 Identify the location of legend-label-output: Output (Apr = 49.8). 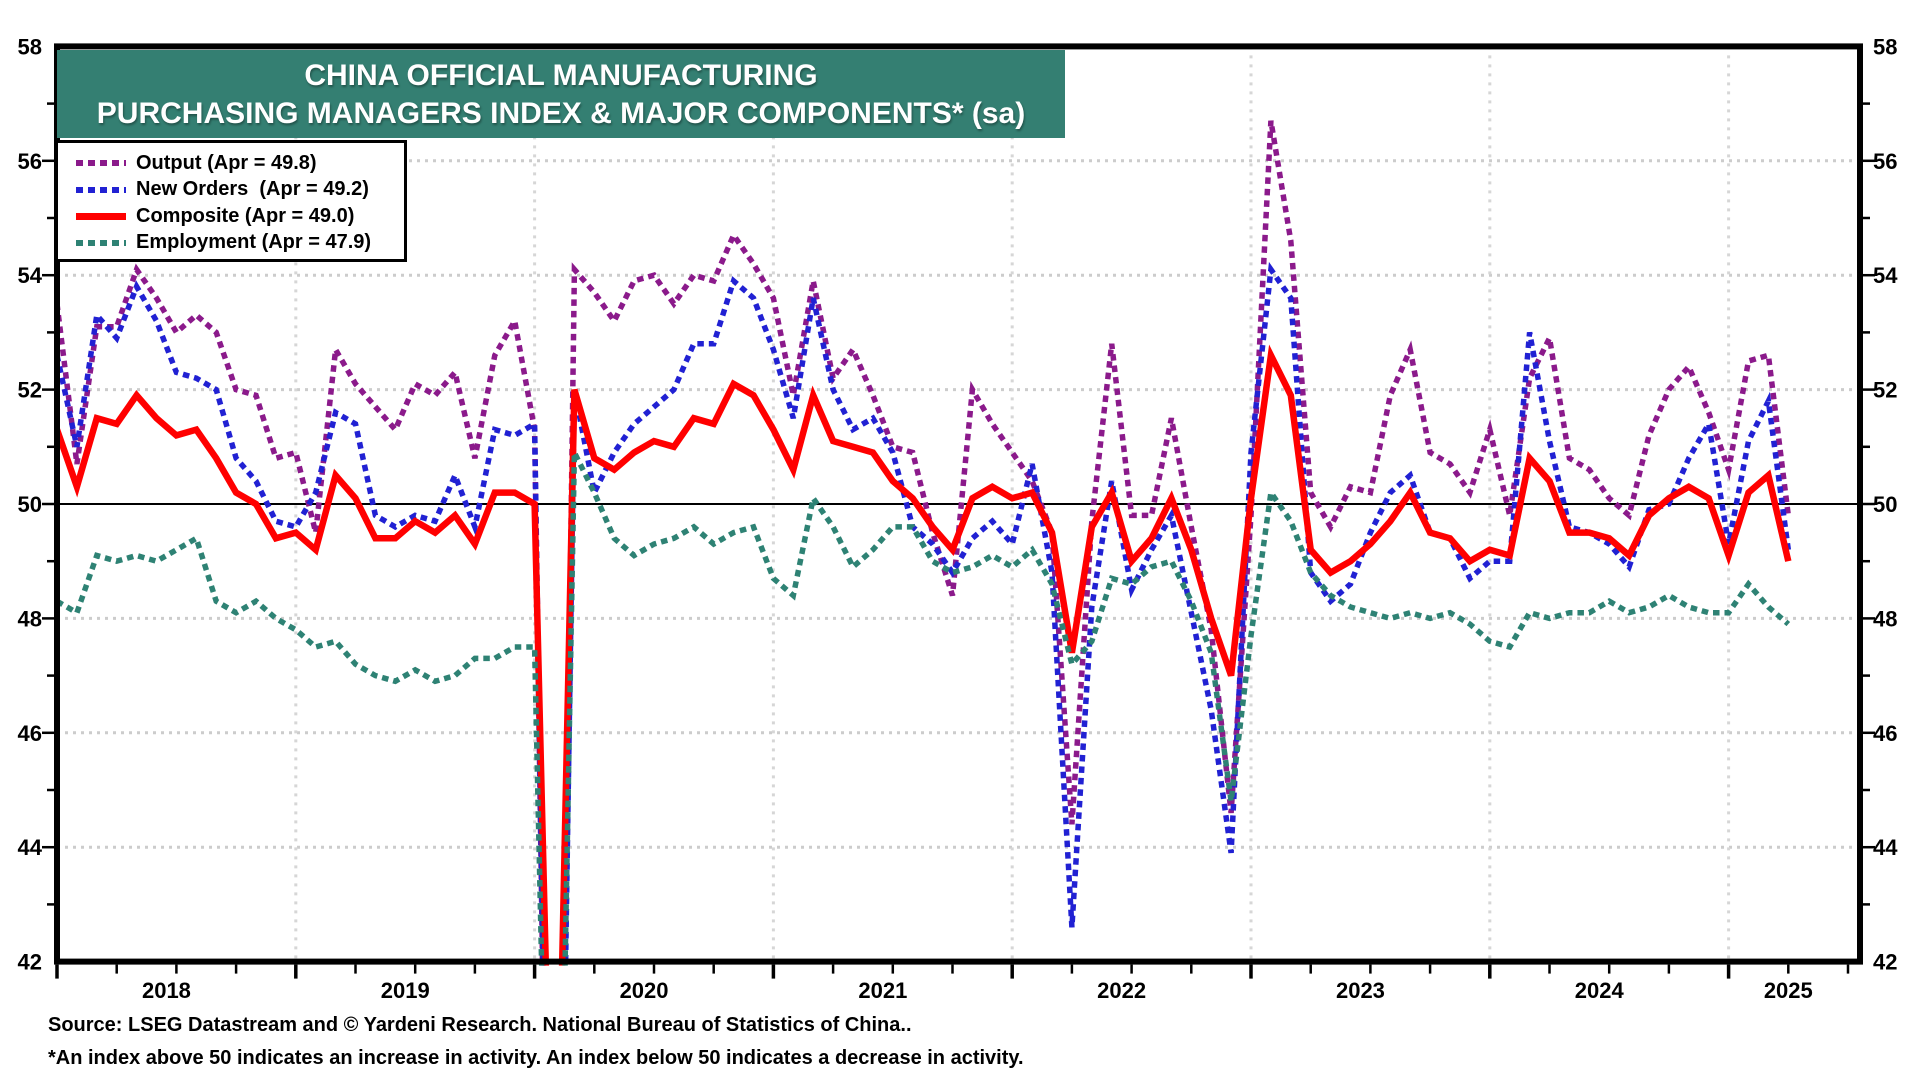
(226, 162).